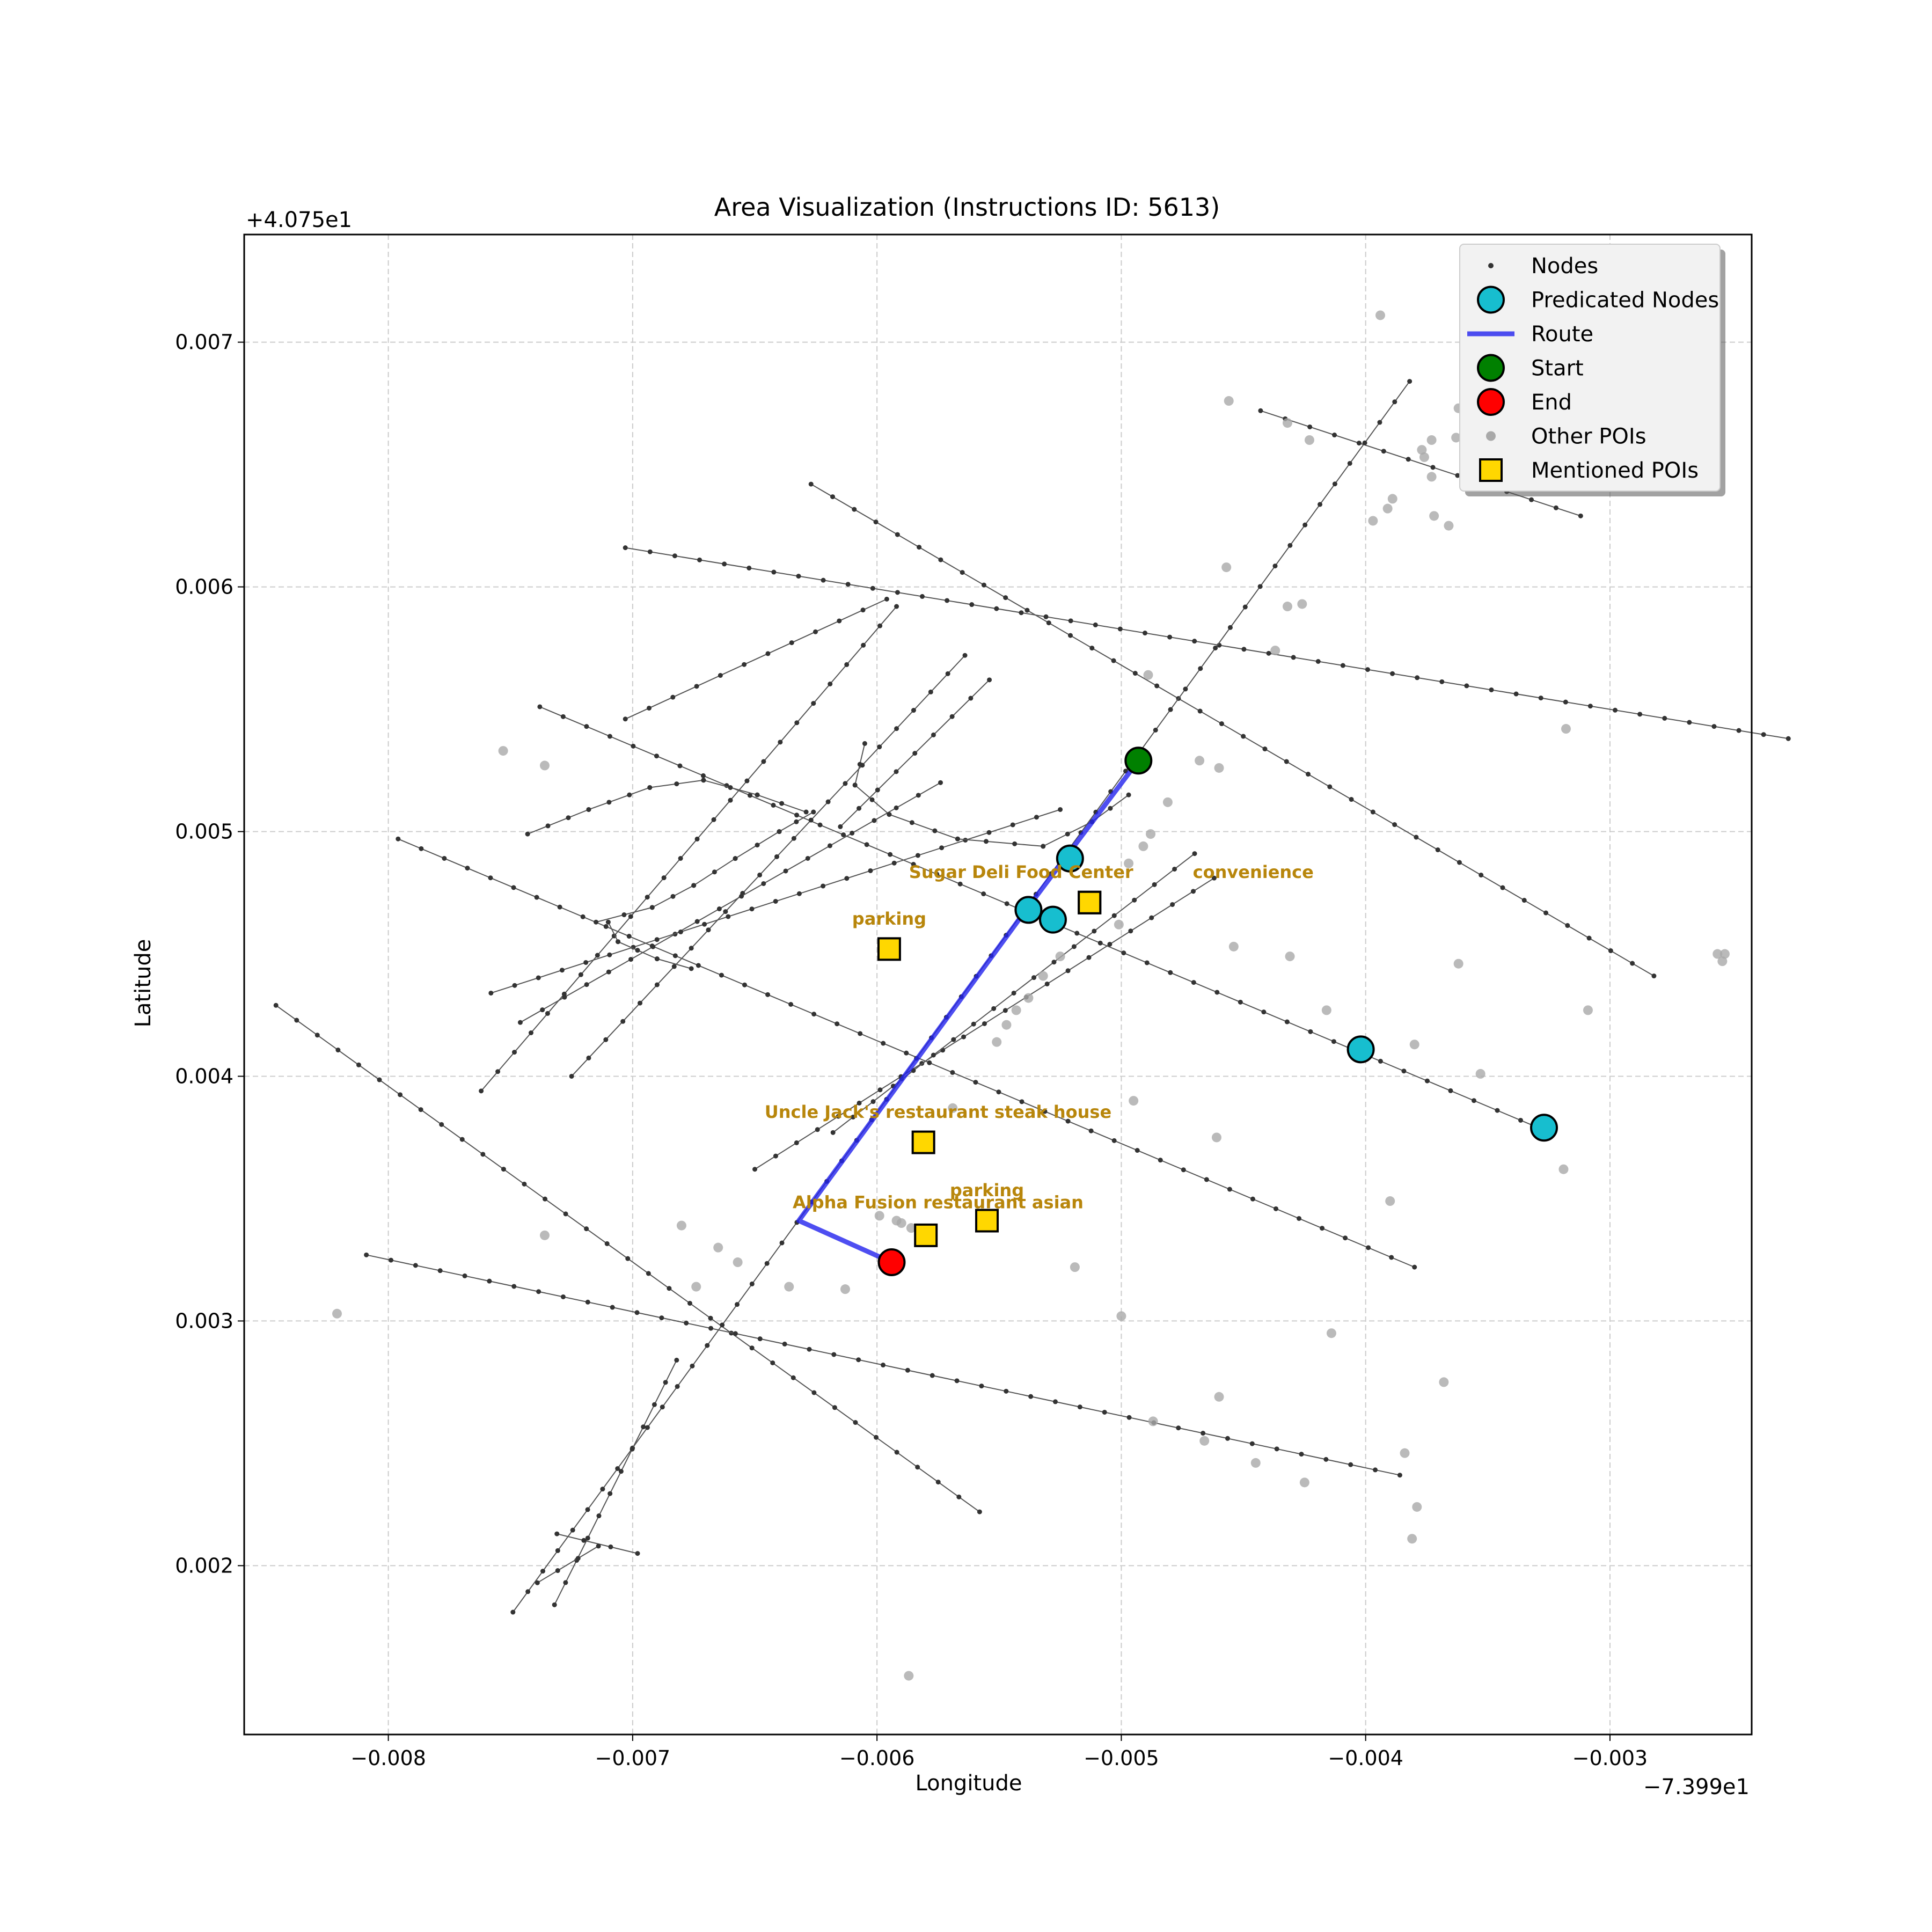 This screenshot has width=1932, height=1932. Describe the element at coordinates (768, 866) in the screenshot. I see `street-edge` at that location.